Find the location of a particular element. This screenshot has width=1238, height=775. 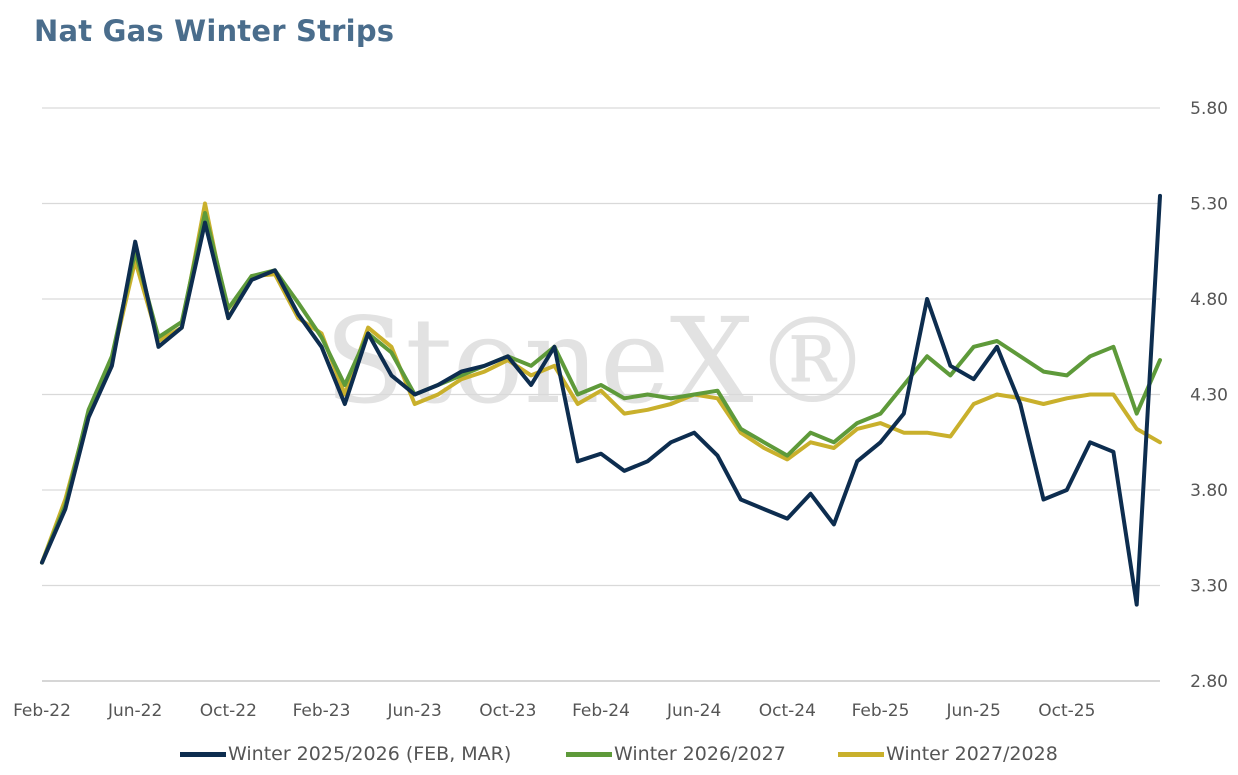

y-axis-tick-labels: 2.80 3.30 3.80 4.30 4.80 5.30 5.80 is located at coordinates (1209, 395).